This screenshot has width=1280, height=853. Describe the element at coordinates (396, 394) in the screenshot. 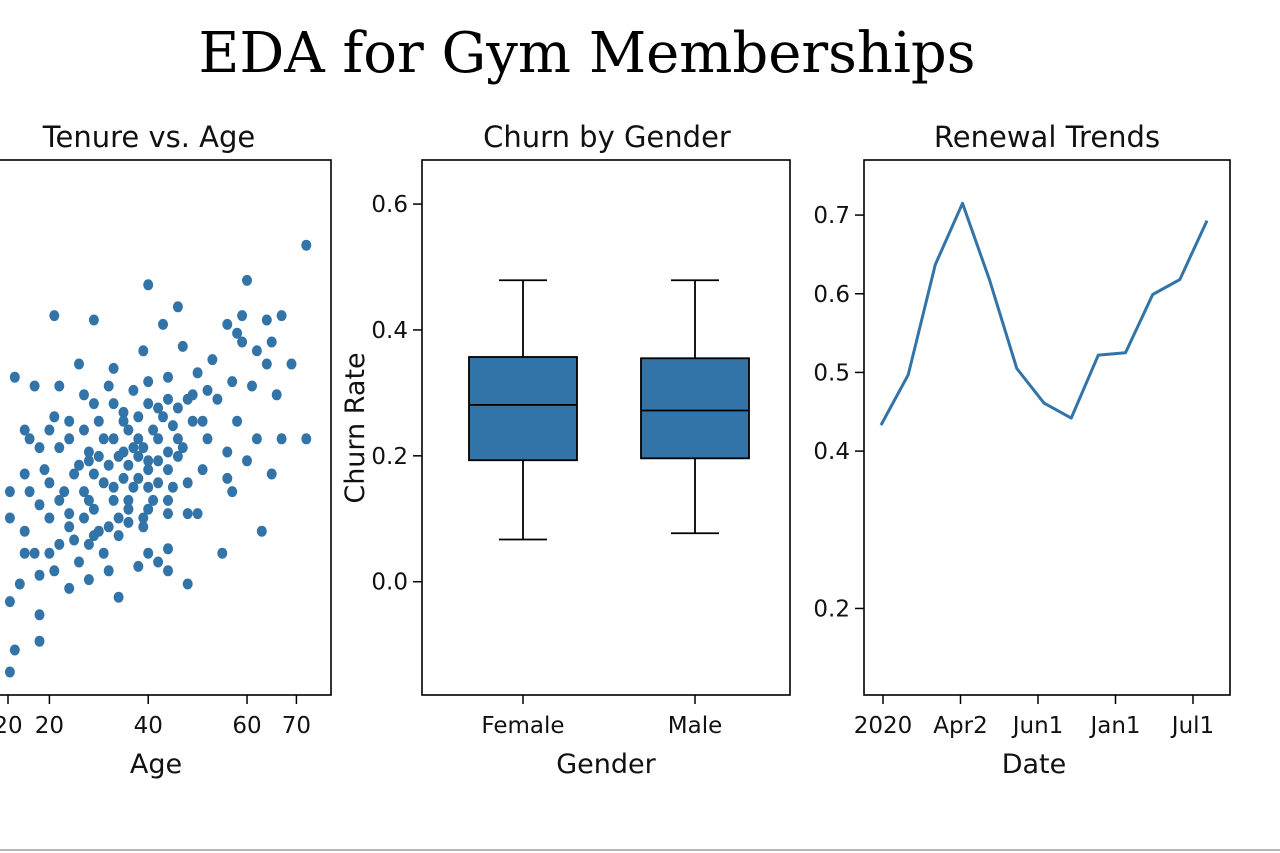

I see `box-y-ticks: 0.0 0.2 0.4 0.6` at that location.